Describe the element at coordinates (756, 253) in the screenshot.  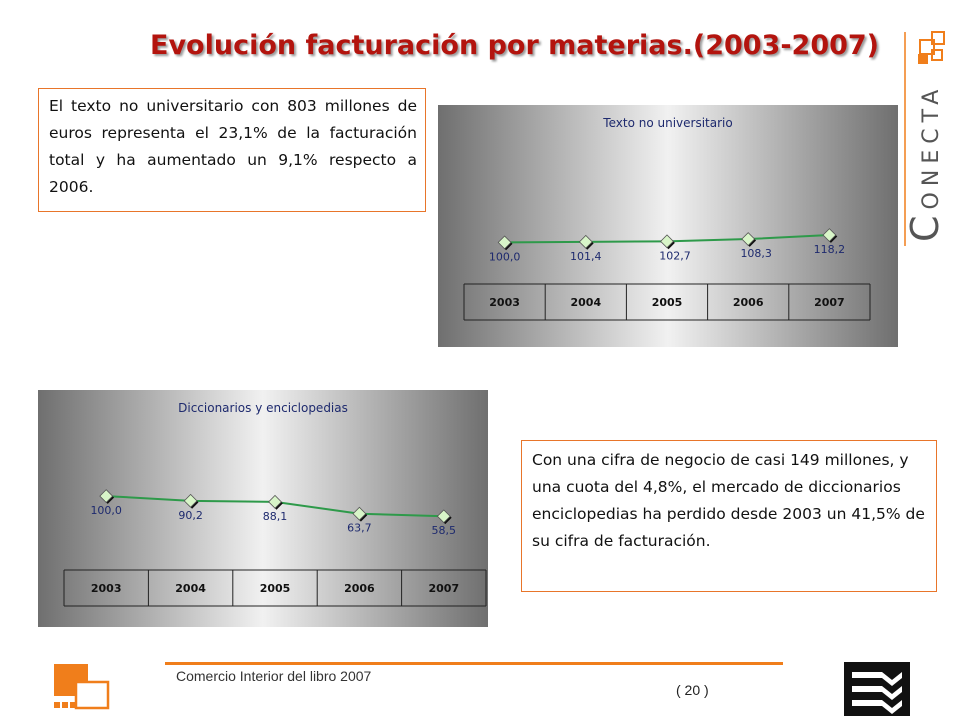
I see `data-label: 108,3` at that location.